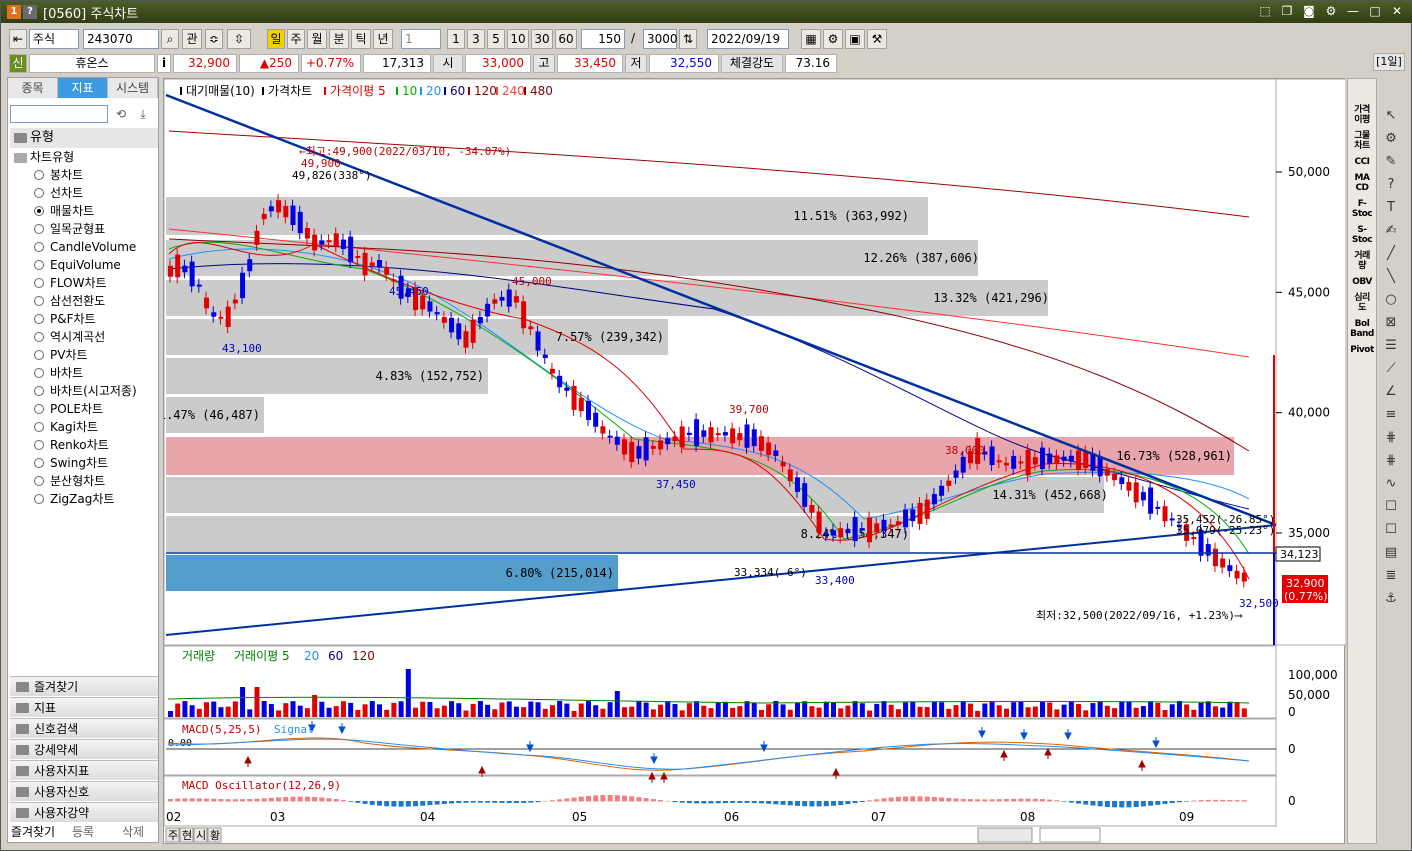  Describe the element at coordinates (1362, 183) in the screenshot. I see `indicator-button: MA CD` at that location.